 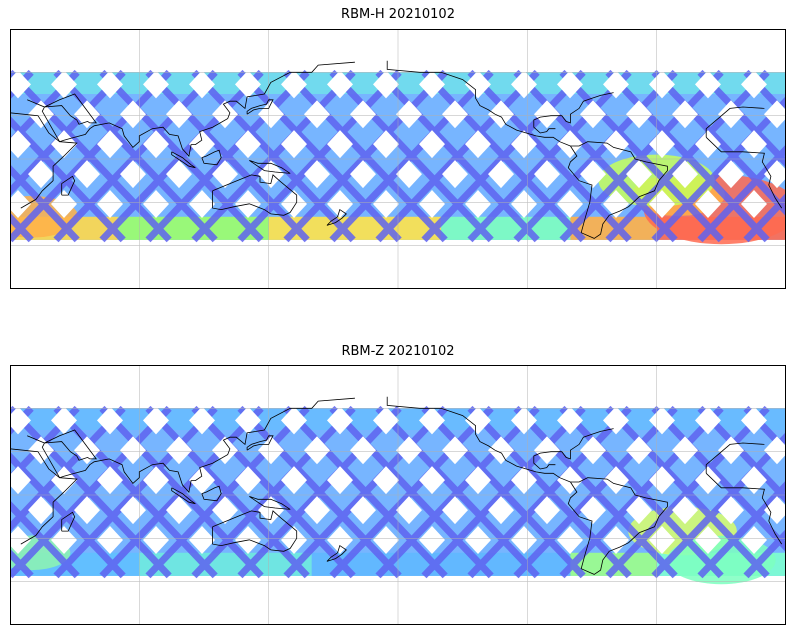 What do you see at coordinates (270, 503) in the screenshot?
I see `new-guinea-coast` at bounding box center [270, 503].